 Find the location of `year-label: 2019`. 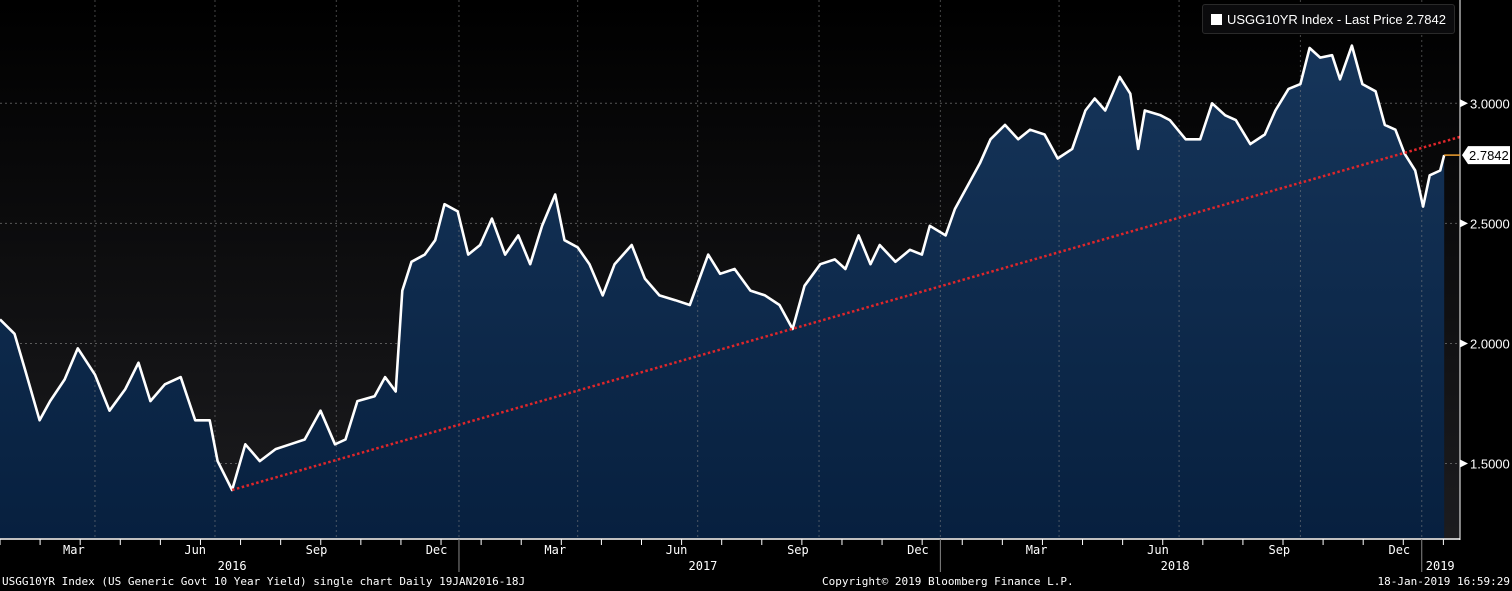

year-label: 2019 is located at coordinates (1440, 566).